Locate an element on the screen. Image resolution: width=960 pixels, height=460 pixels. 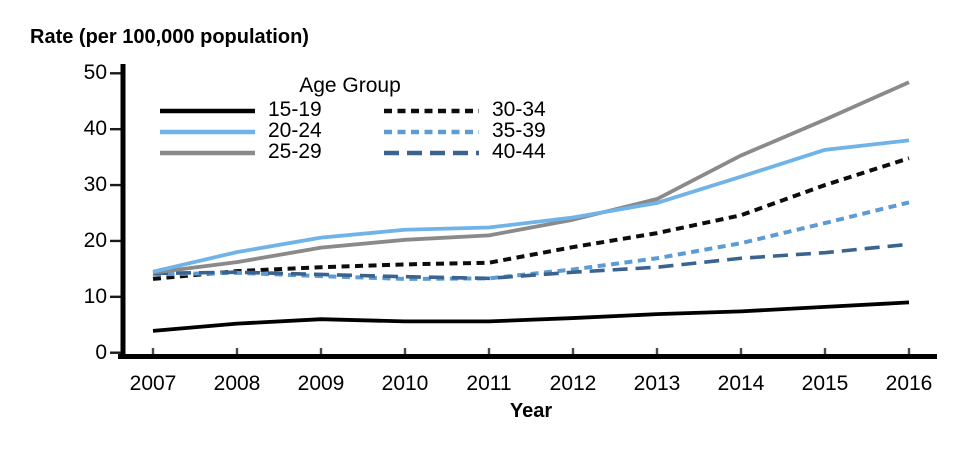
x-axis-title: Year is located at coordinates (531, 411).